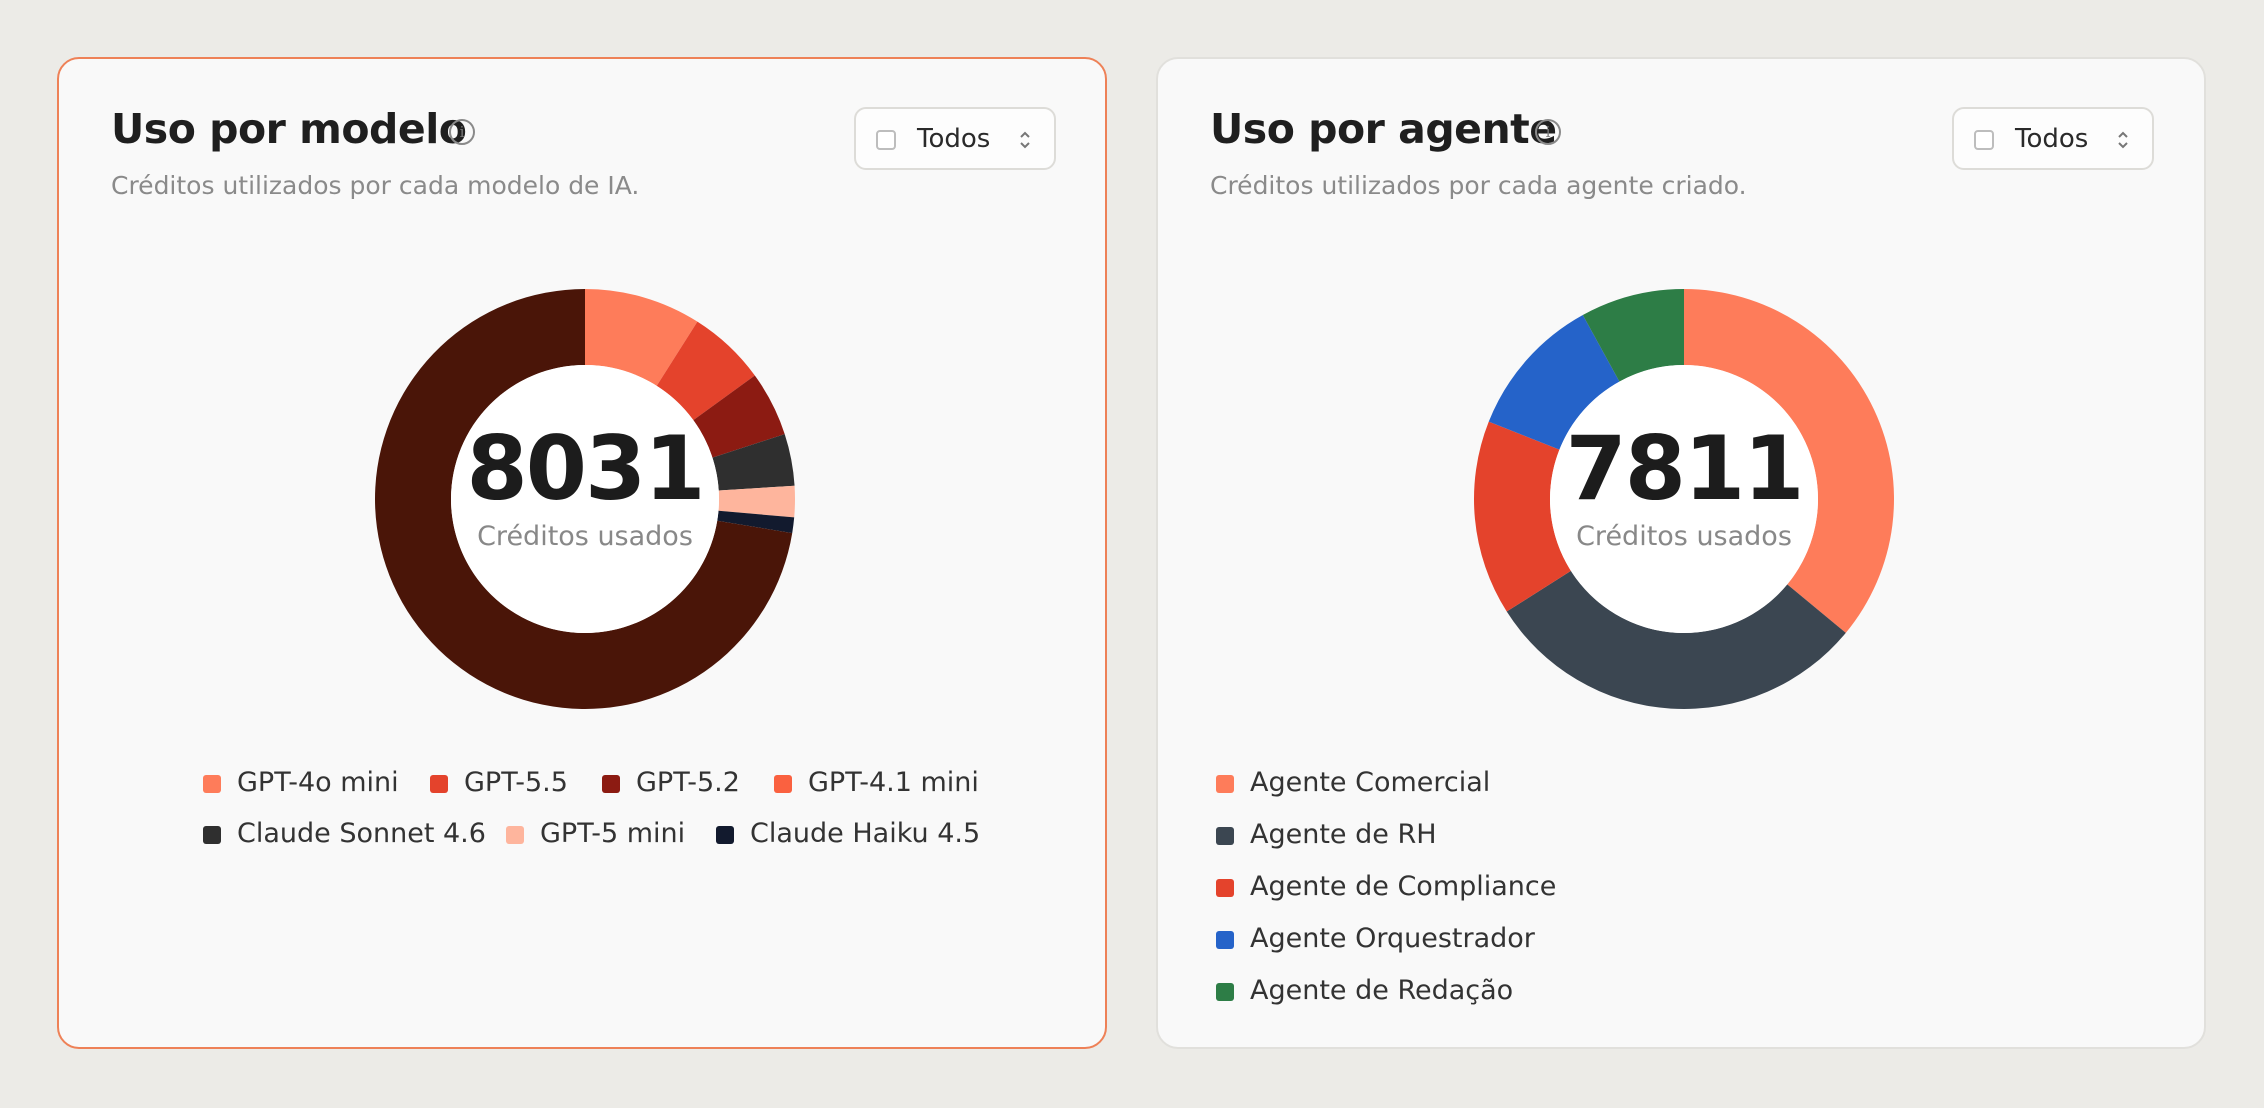 This screenshot has height=1108, width=2264. What do you see at coordinates (688, 782) in the screenshot?
I see `legend-label: GPT-5.2` at bounding box center [688, 782].